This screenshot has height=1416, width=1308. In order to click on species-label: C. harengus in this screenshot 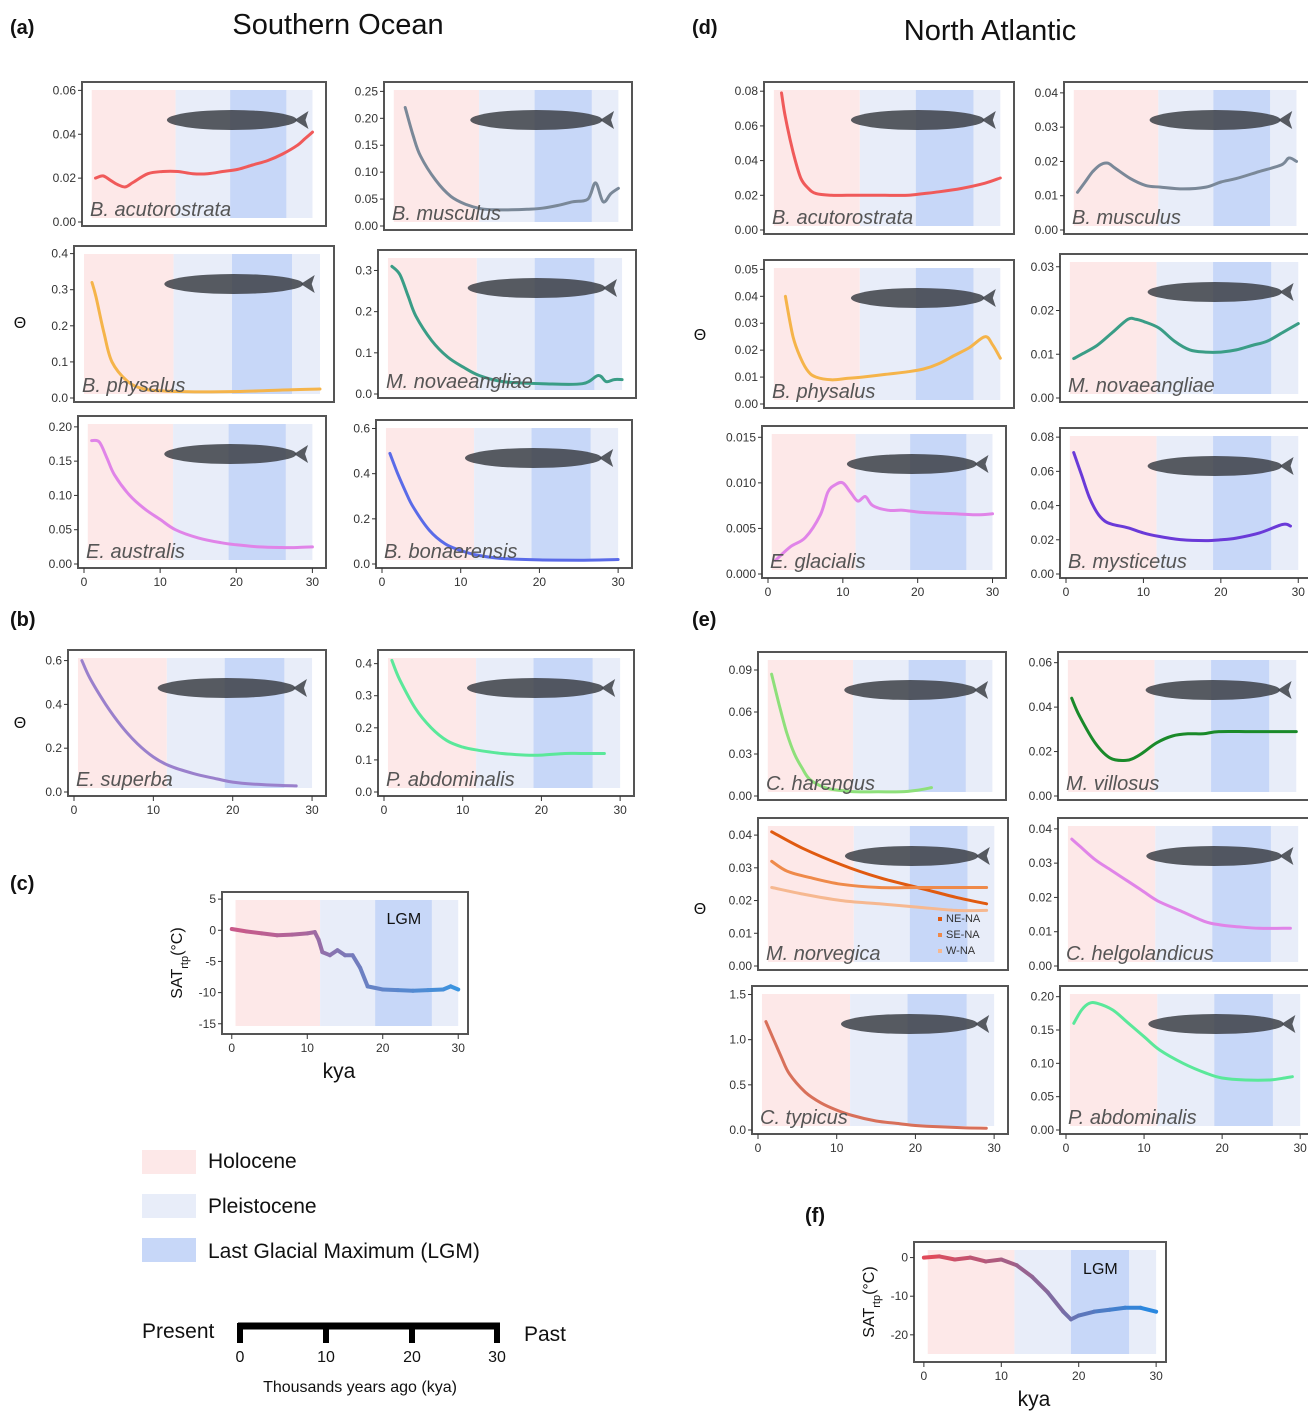, I will do `click(820, 784)`.